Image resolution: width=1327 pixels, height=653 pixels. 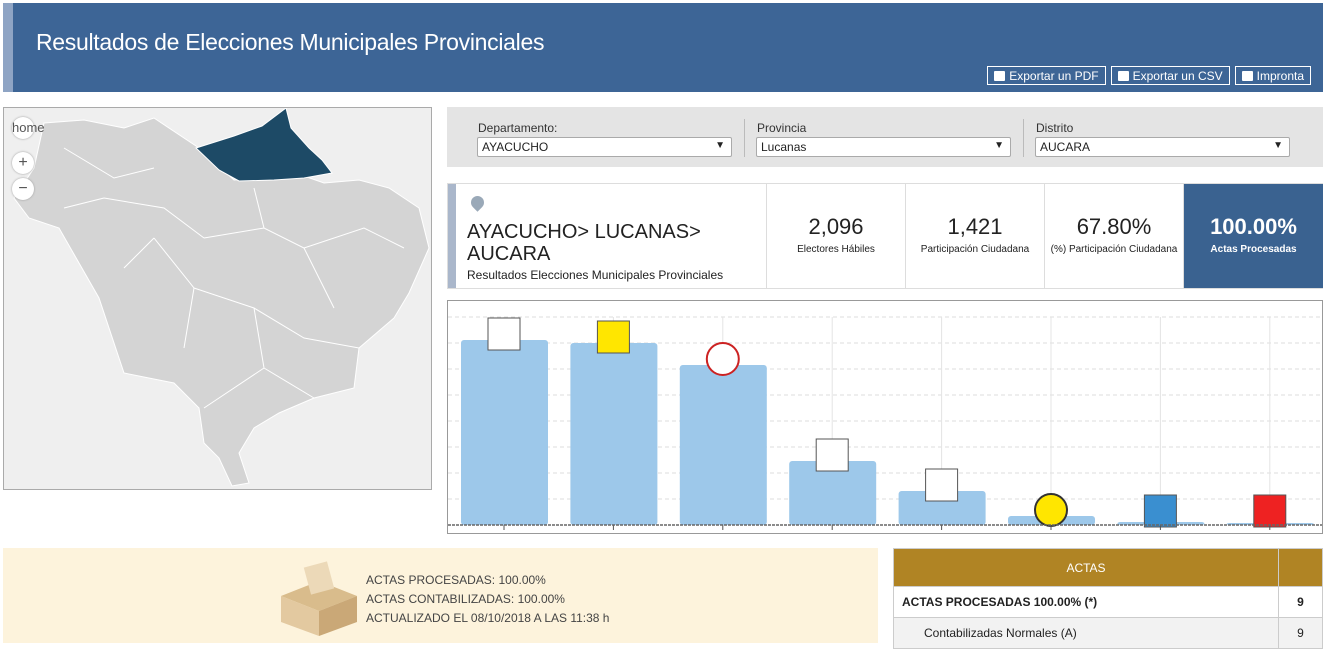 I want to click on stat-actas: 100.00% Actas Procesadas, so click(x=1253, y=236).